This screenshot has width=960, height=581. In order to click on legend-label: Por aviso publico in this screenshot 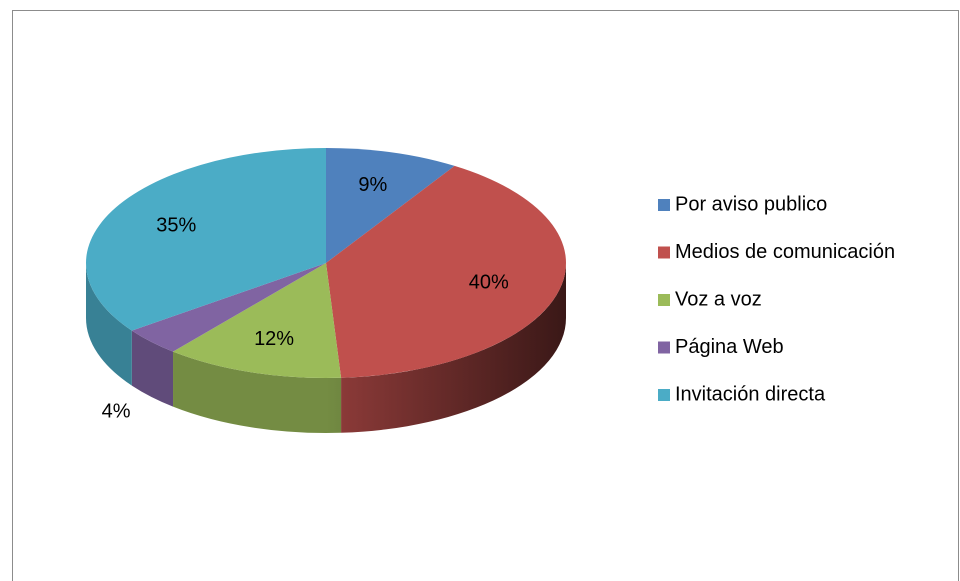, I will do `click(751, 204)`.